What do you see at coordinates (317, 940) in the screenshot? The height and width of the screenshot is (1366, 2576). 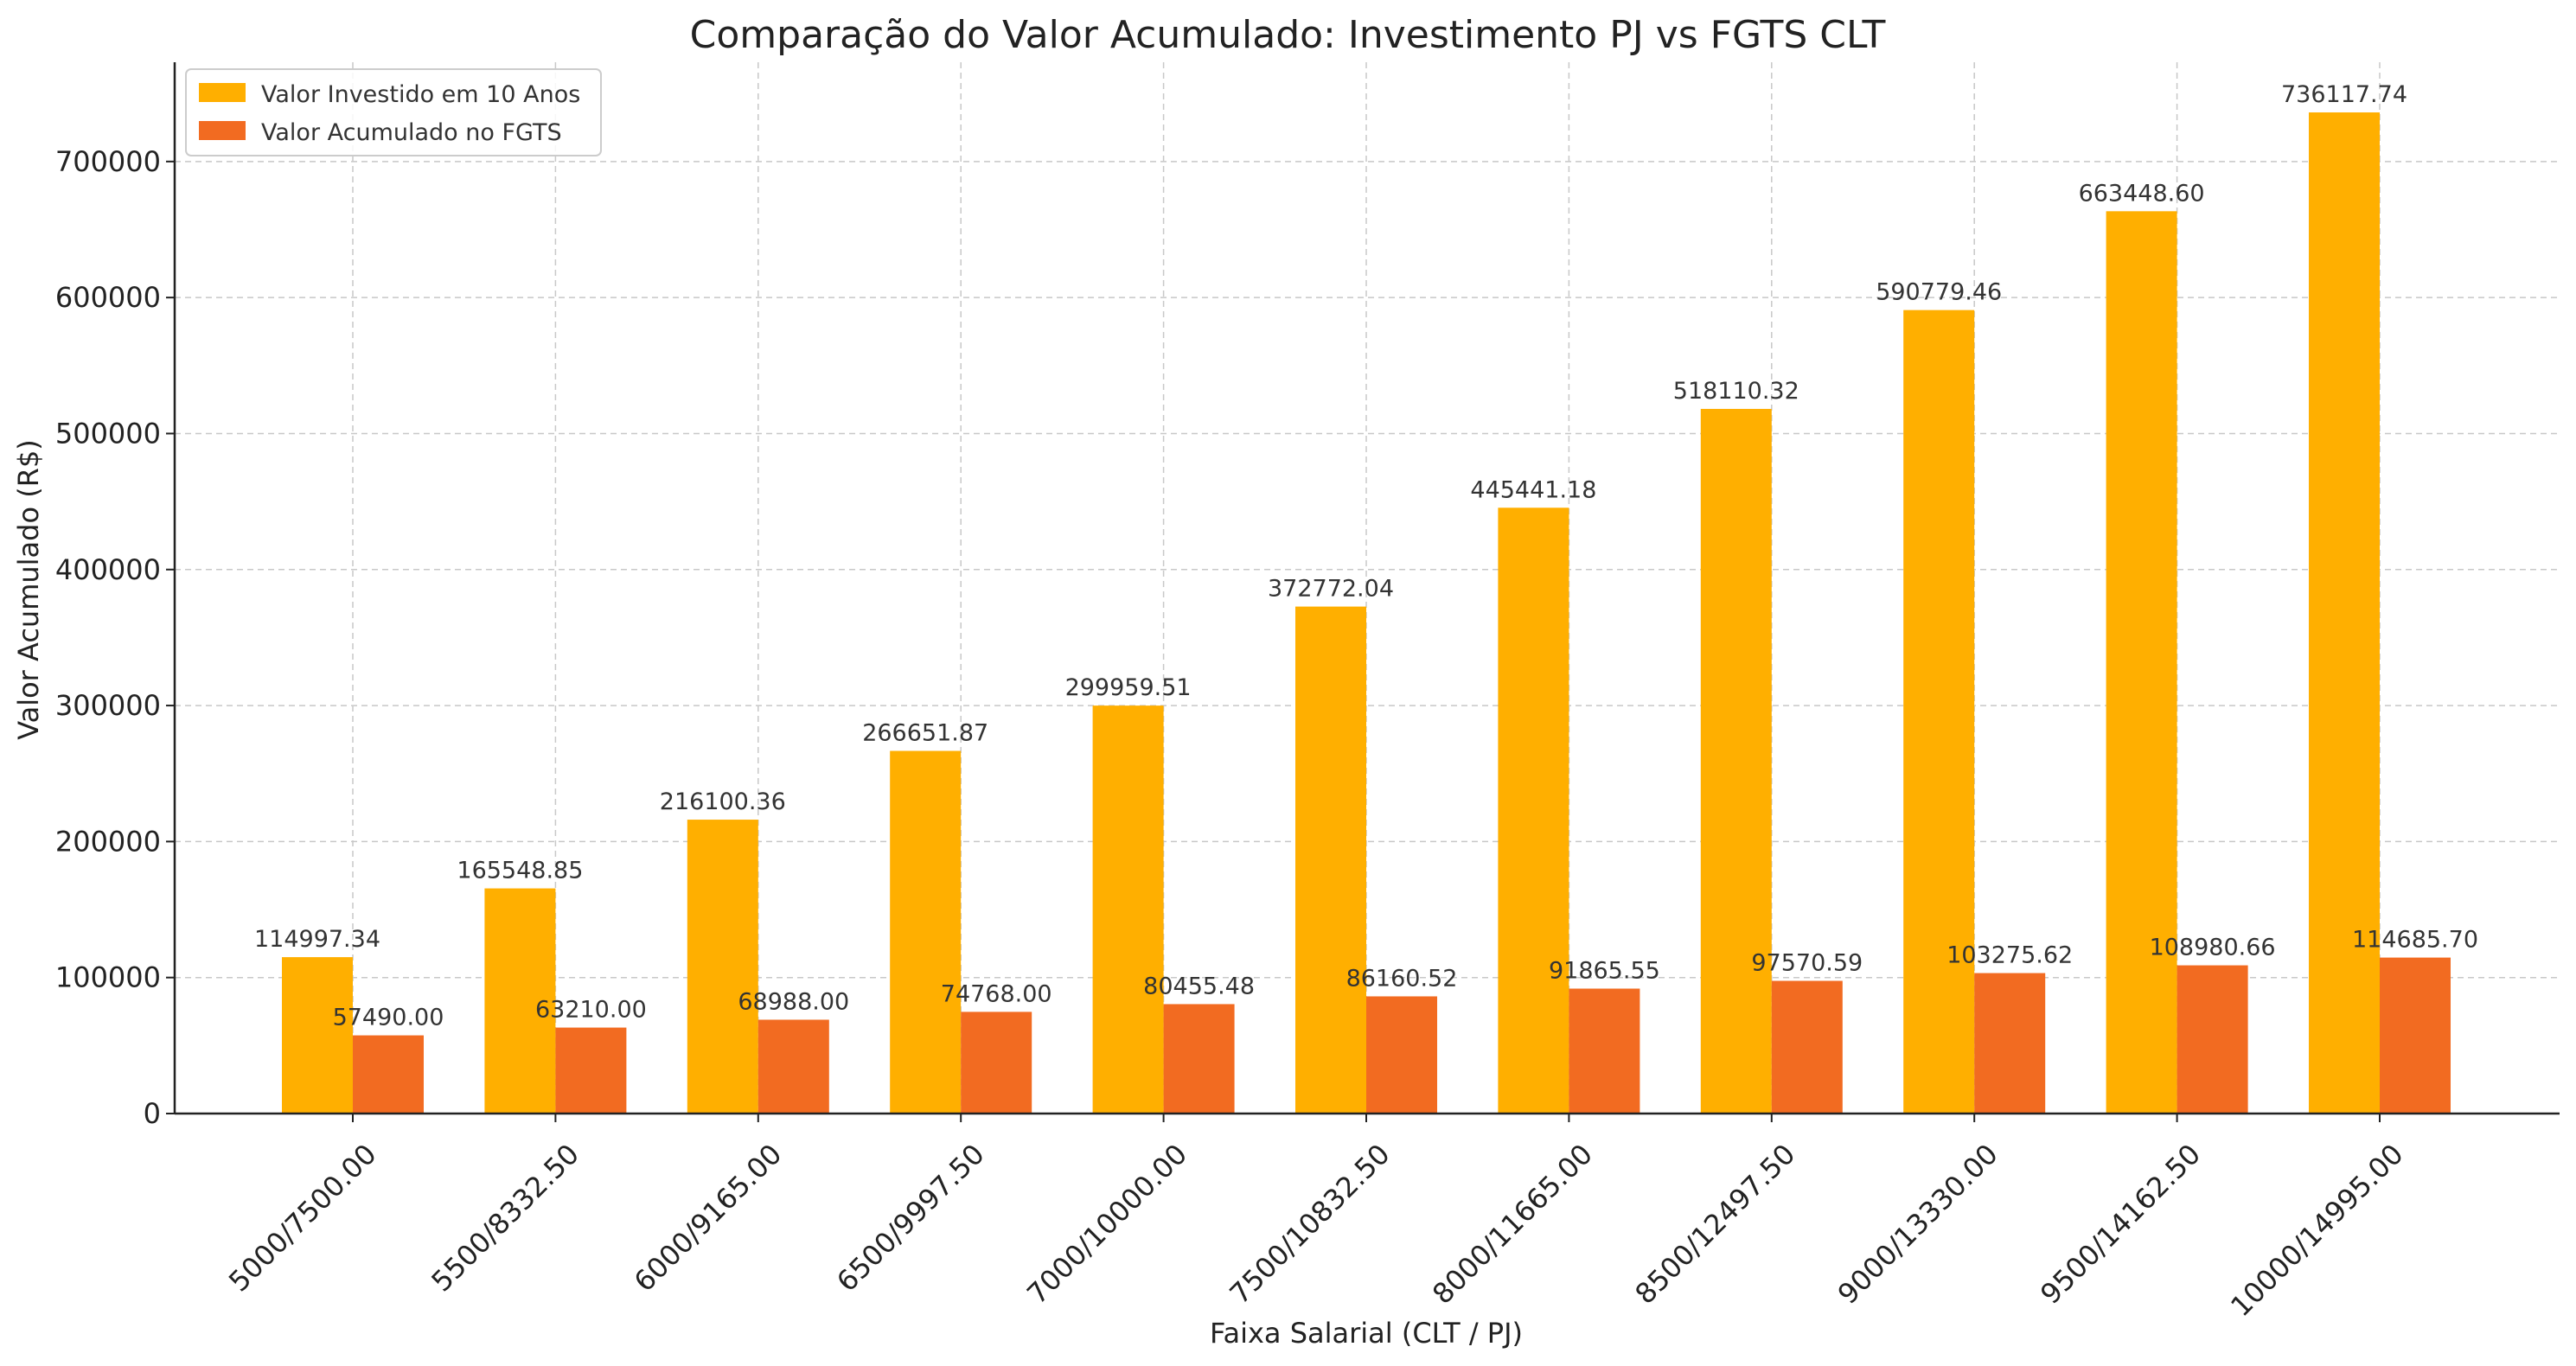 I see `data-label-invested: 114997.34` at bounding box center [317, 940].